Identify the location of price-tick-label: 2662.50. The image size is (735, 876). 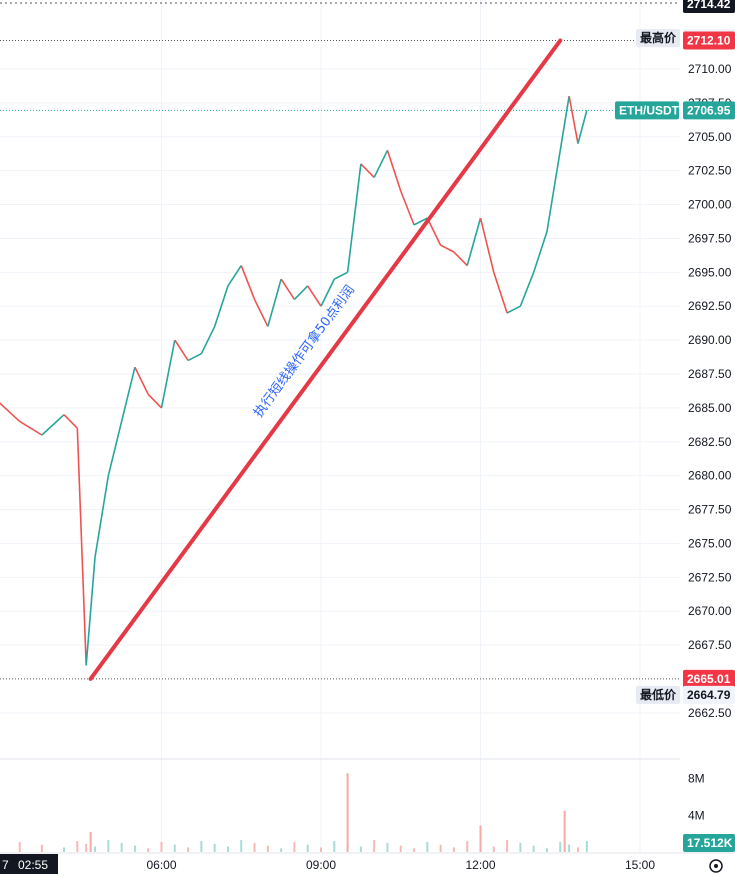
(710, 713).